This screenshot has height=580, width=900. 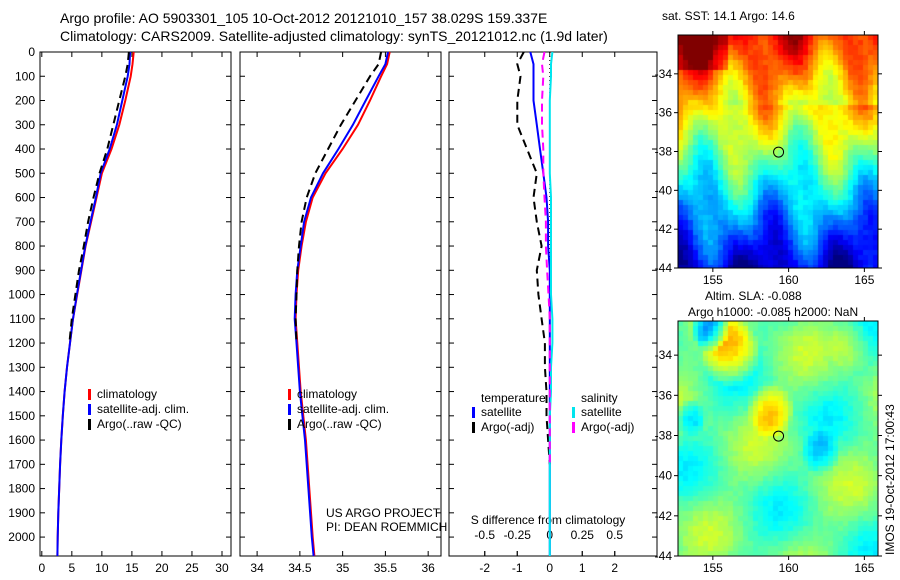 I want to click on legend-title-temperature: temperature, so click(x=513, y=398).